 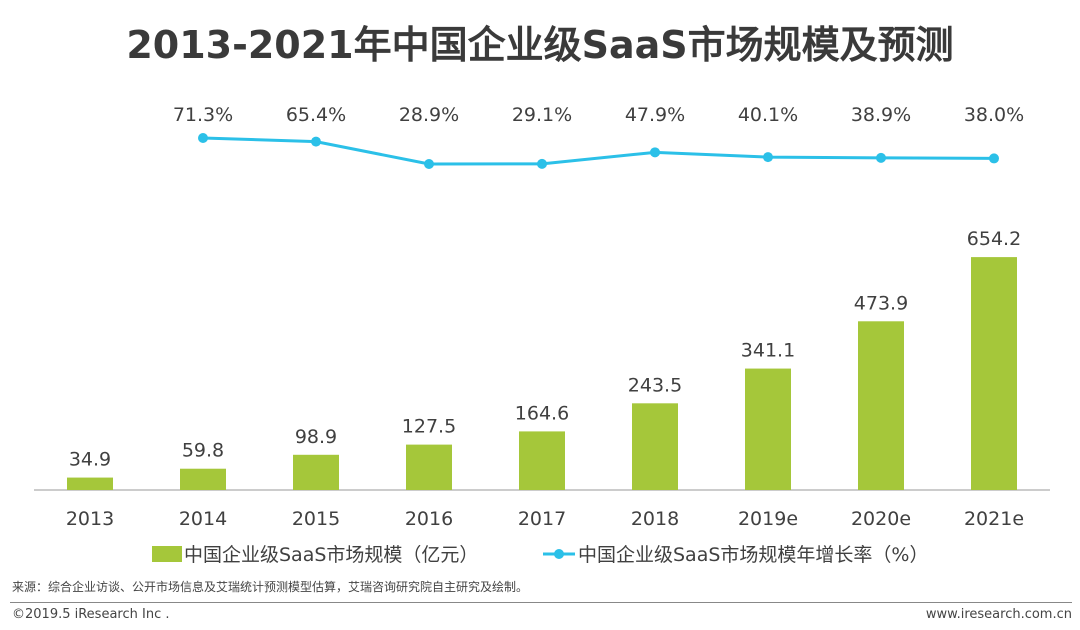 What do you see at coordinates (331, 555) in the screenshot?
I see `legend-bar-label: 中国企业级SaaS市场规模（亿元）` at bounding box center [331, 555].